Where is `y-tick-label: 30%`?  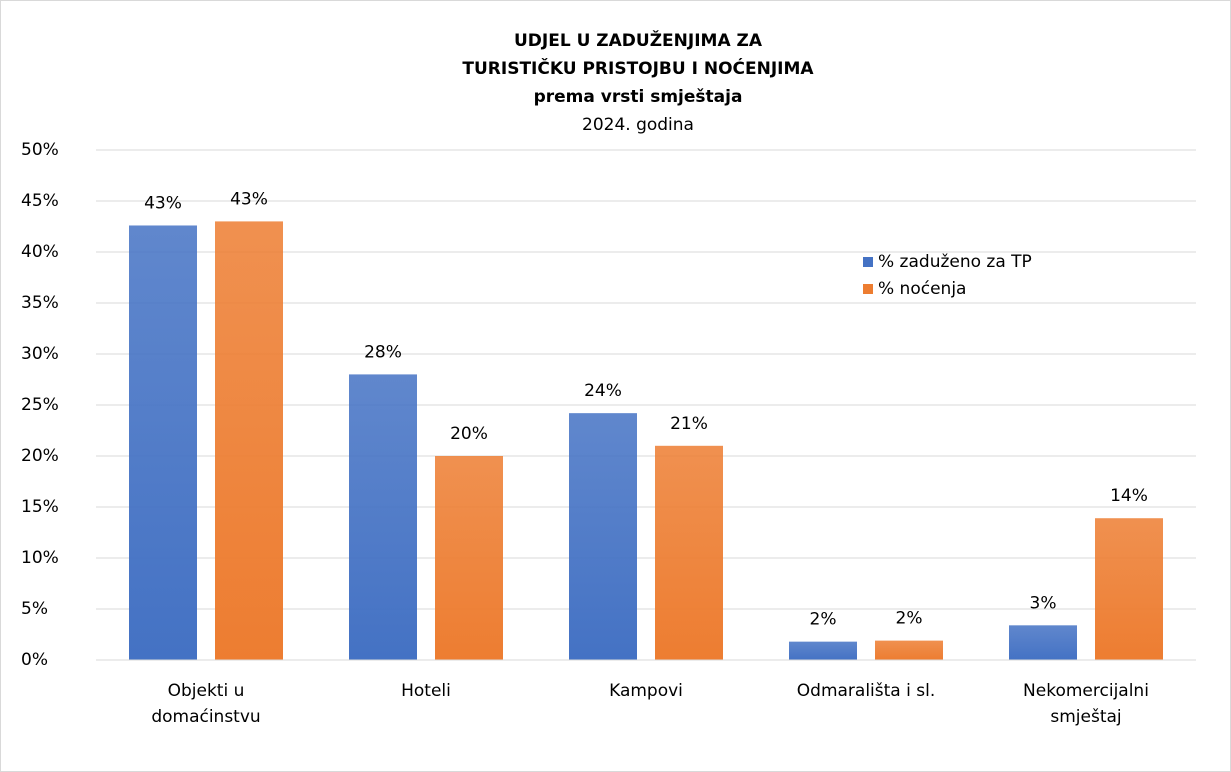
y-tick-label: 30% is located at coordinates (40, 354).